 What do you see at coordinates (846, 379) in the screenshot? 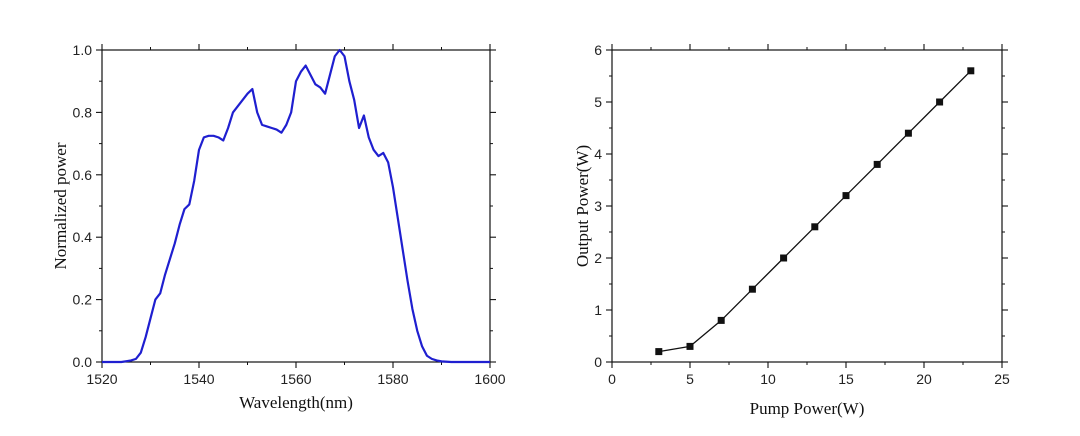
I see `output-power-x-tick-label: 15` at bounding box center [846, 379].